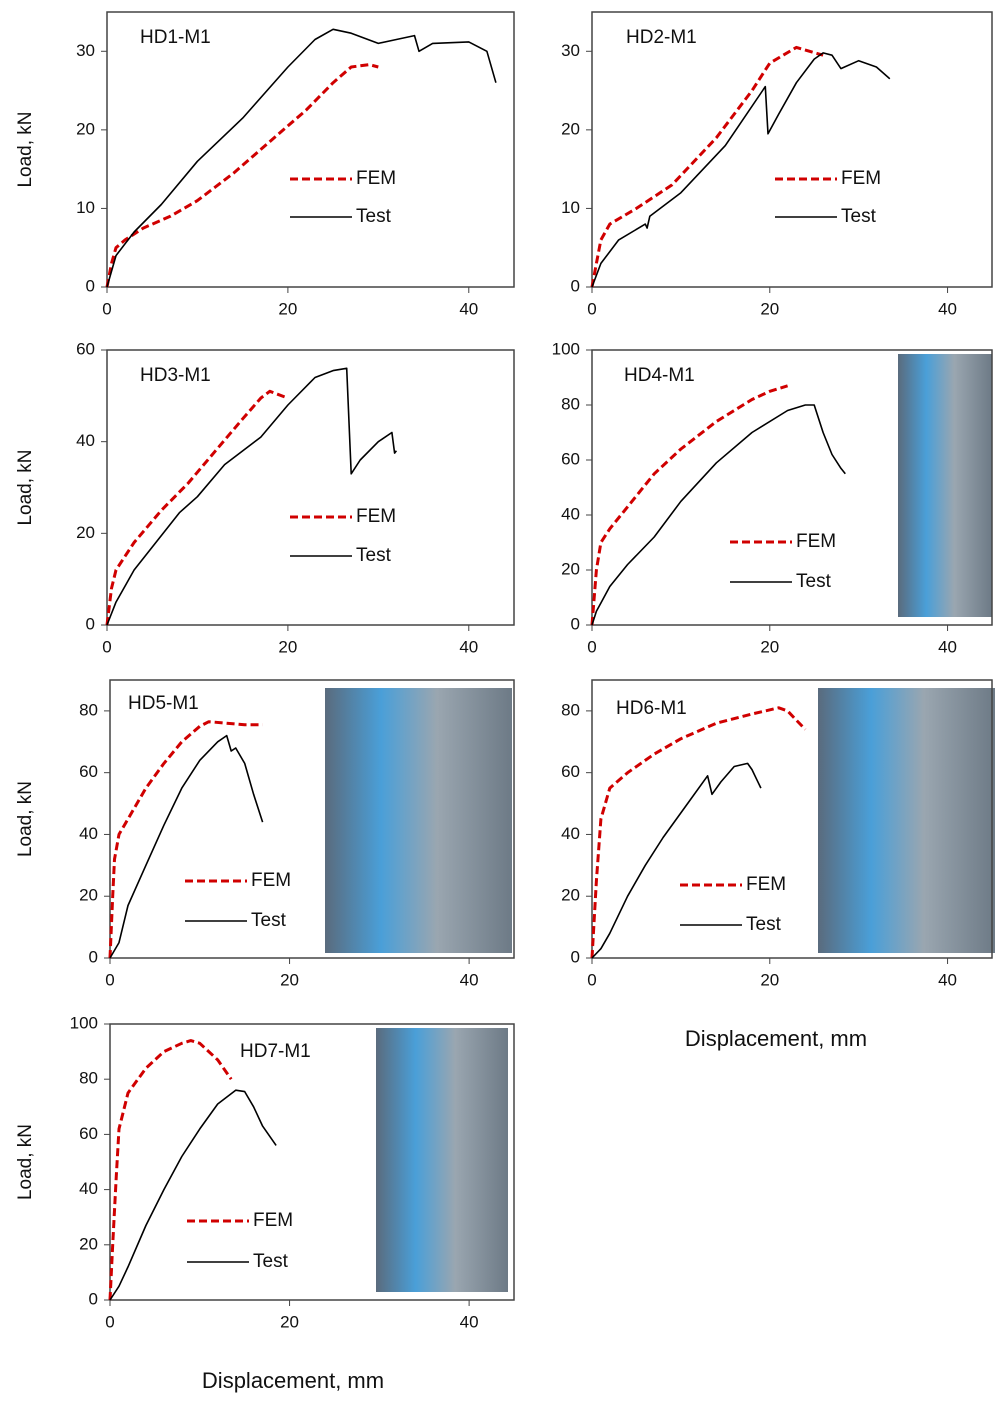 The height and width of the screenshot is (1404, 997). I want to click on panel-title: HD6-M1, so click(651, 708).